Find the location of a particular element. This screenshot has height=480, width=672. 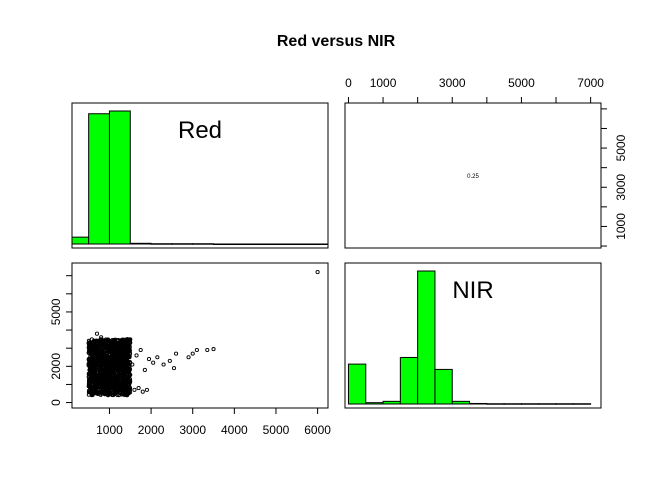

nir-histogram is located at coordinates (469, 337).